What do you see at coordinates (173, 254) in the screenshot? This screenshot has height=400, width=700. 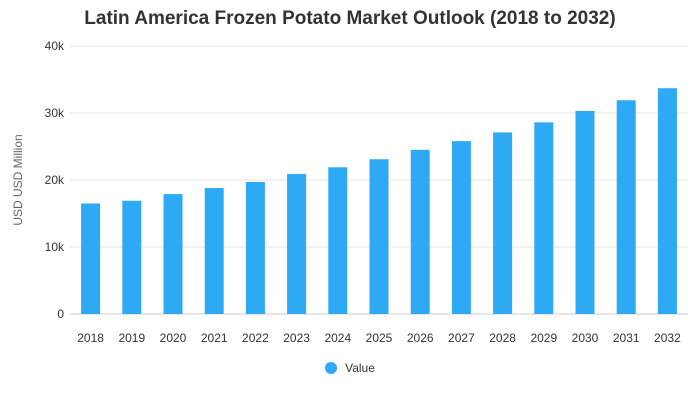 I see `bar-2020` at bounding box center [173, 254].